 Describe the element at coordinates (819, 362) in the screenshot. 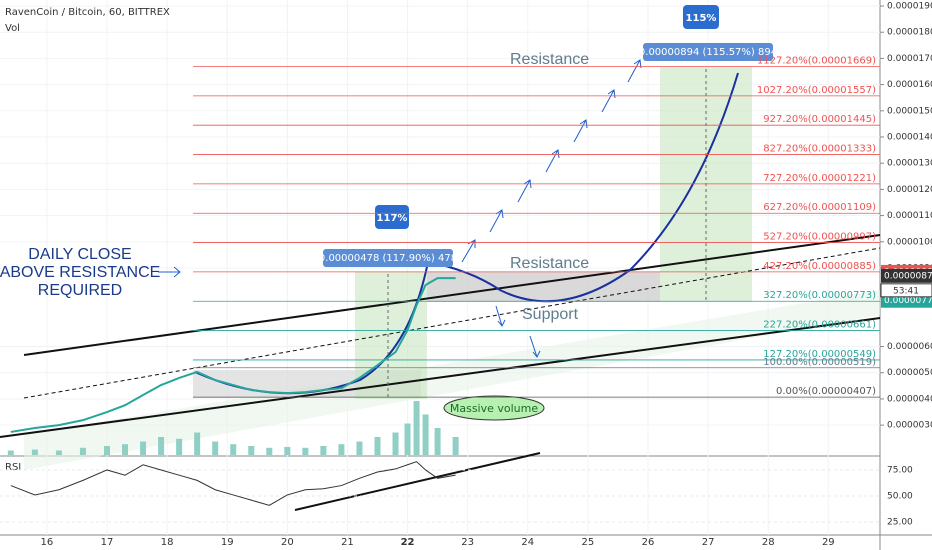

I see `fib-label: 100.00%(0.00000519)` at that location.